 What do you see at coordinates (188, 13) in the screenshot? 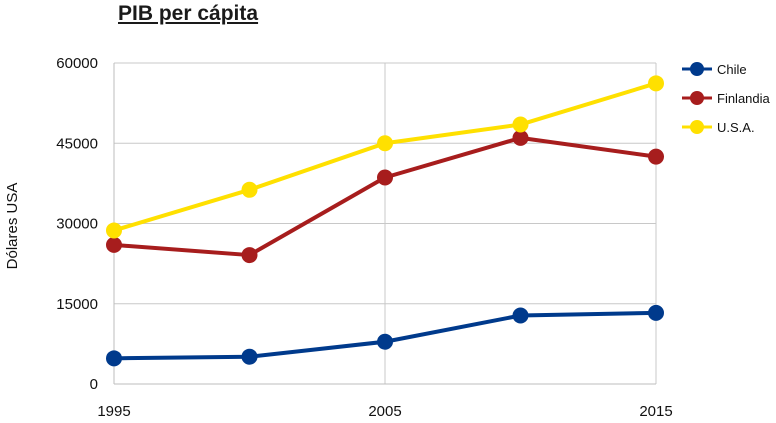
I see `chart-title: PIB per cápita` at bounding box center [188, 13].